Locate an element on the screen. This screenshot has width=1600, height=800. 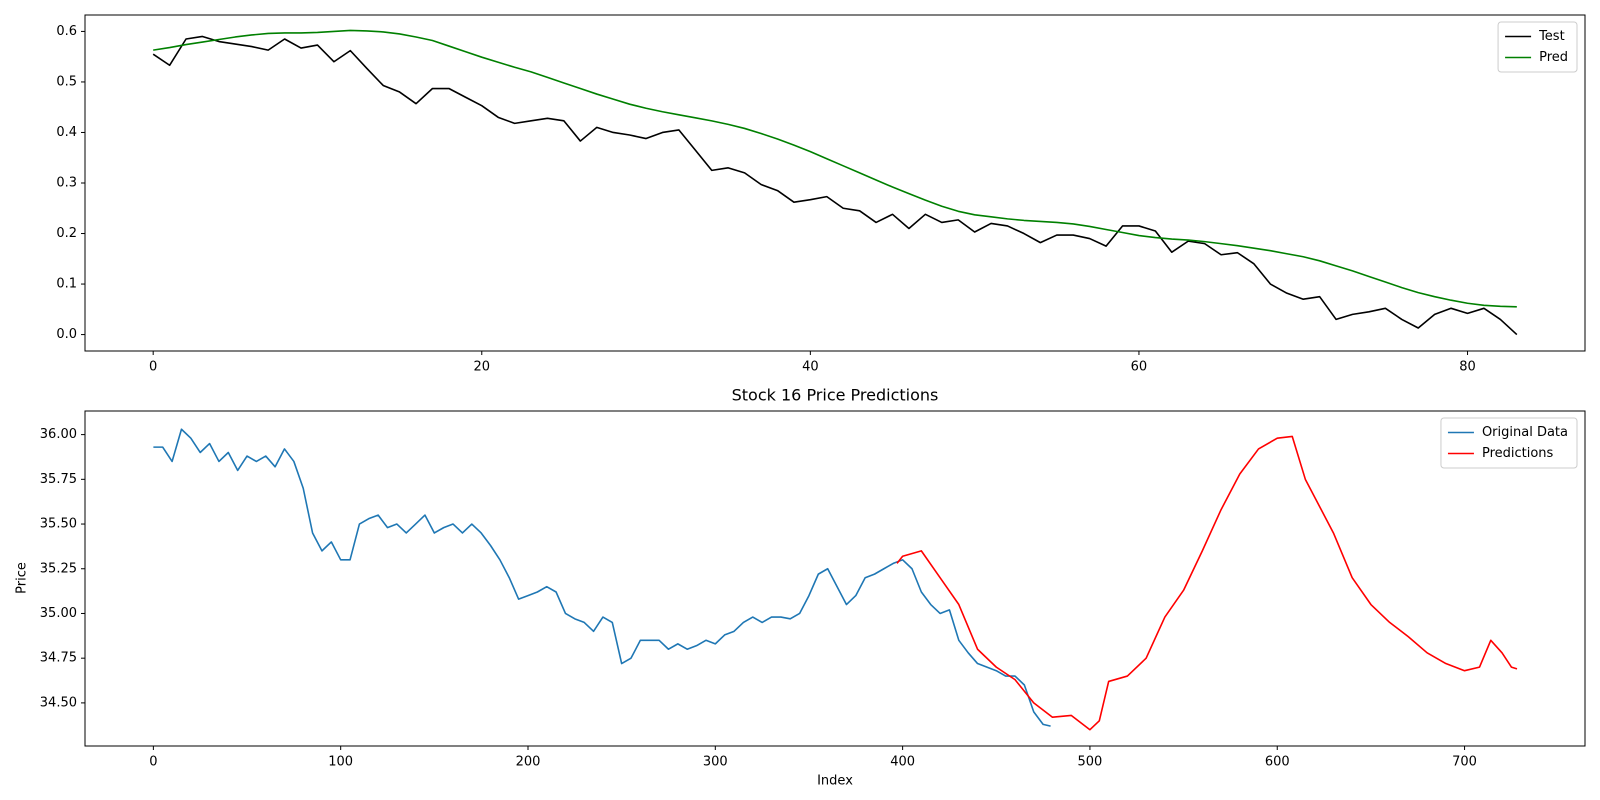
x-tick-label: 700 is located at coordinates (1464, 762).